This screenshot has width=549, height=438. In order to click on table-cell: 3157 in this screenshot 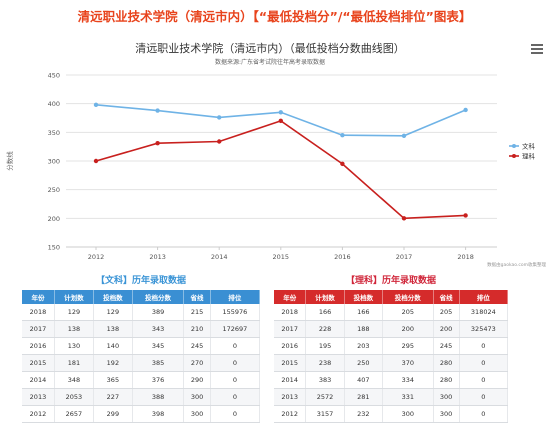, I will do `click(325, 414)`.